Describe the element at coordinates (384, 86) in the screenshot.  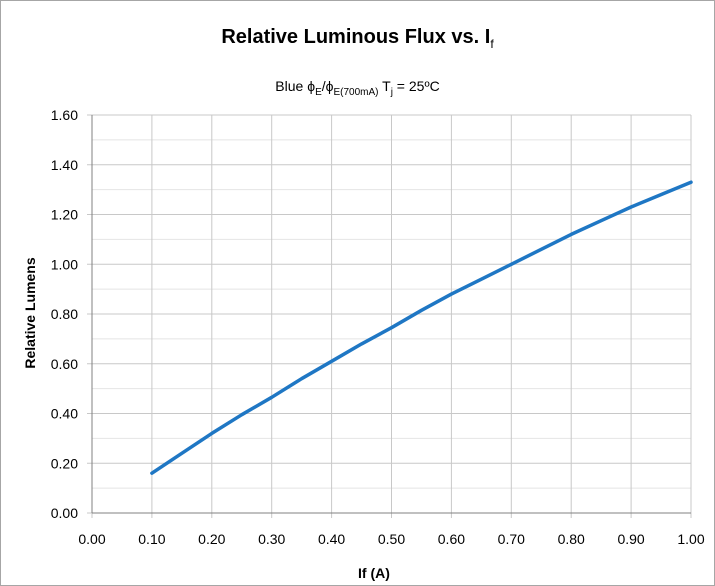
I see `subtitle-t: T` at that location.